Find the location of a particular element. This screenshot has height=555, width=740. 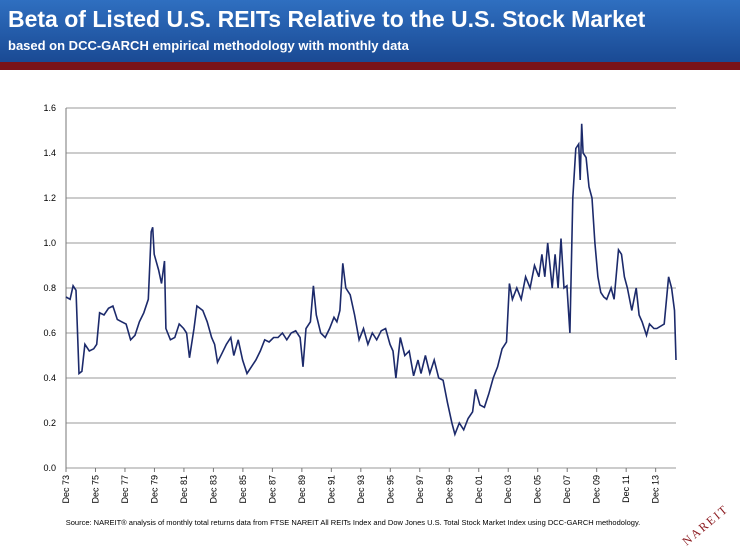

x-tick-label: Dec 05 is located at coordinates (538, 489).